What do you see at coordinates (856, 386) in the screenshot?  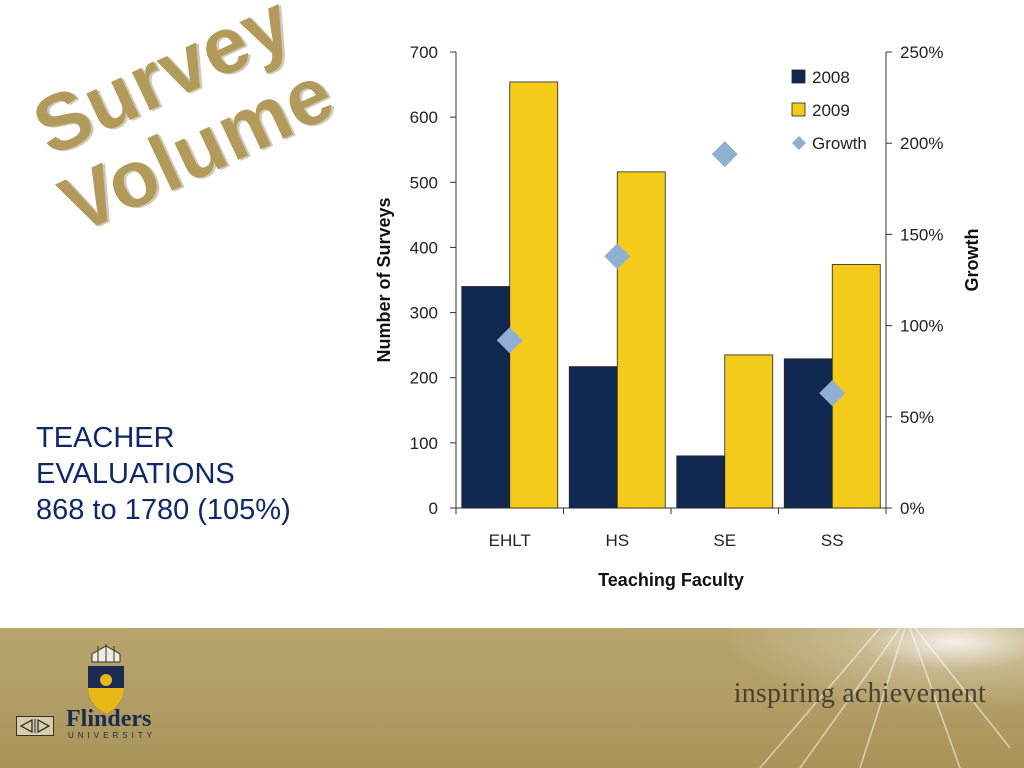 I see `bar-2009-ss` at bounding box center [856, 386].